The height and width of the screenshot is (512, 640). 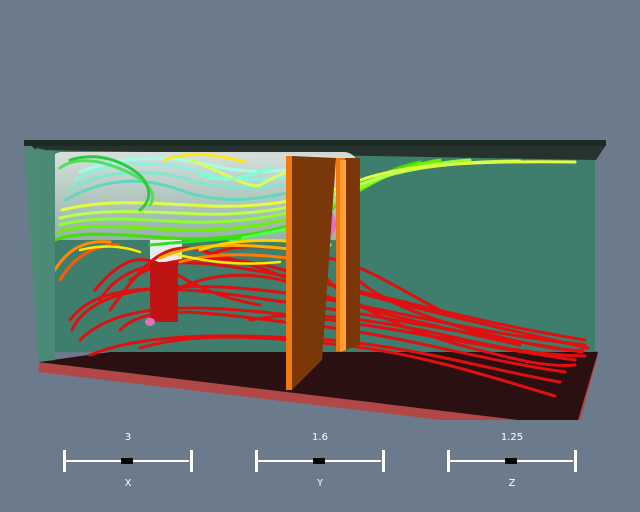 What do you see at coordinates (180, 209) in the screenshot?
I see `streamlines-yellow` at bounding box center [180, 209].